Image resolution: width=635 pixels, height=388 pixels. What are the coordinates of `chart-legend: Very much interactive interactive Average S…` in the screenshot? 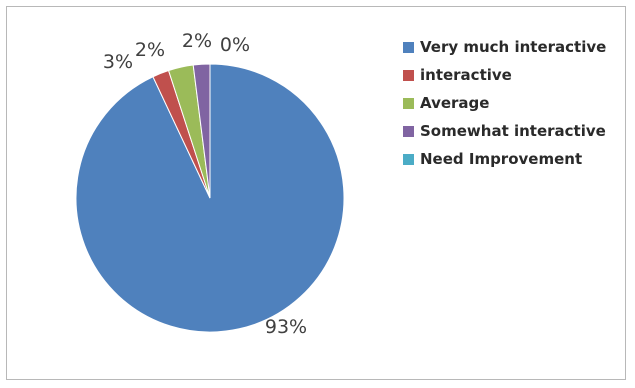 It's located at (504, 103).